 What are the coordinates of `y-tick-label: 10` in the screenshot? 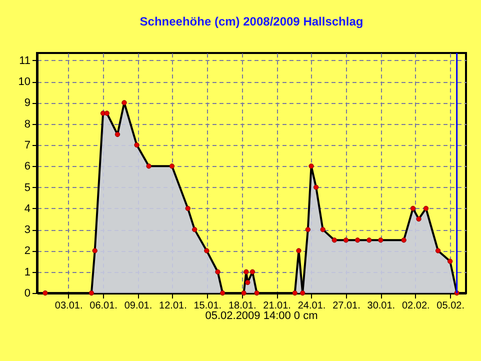 It's located at (24, 82).